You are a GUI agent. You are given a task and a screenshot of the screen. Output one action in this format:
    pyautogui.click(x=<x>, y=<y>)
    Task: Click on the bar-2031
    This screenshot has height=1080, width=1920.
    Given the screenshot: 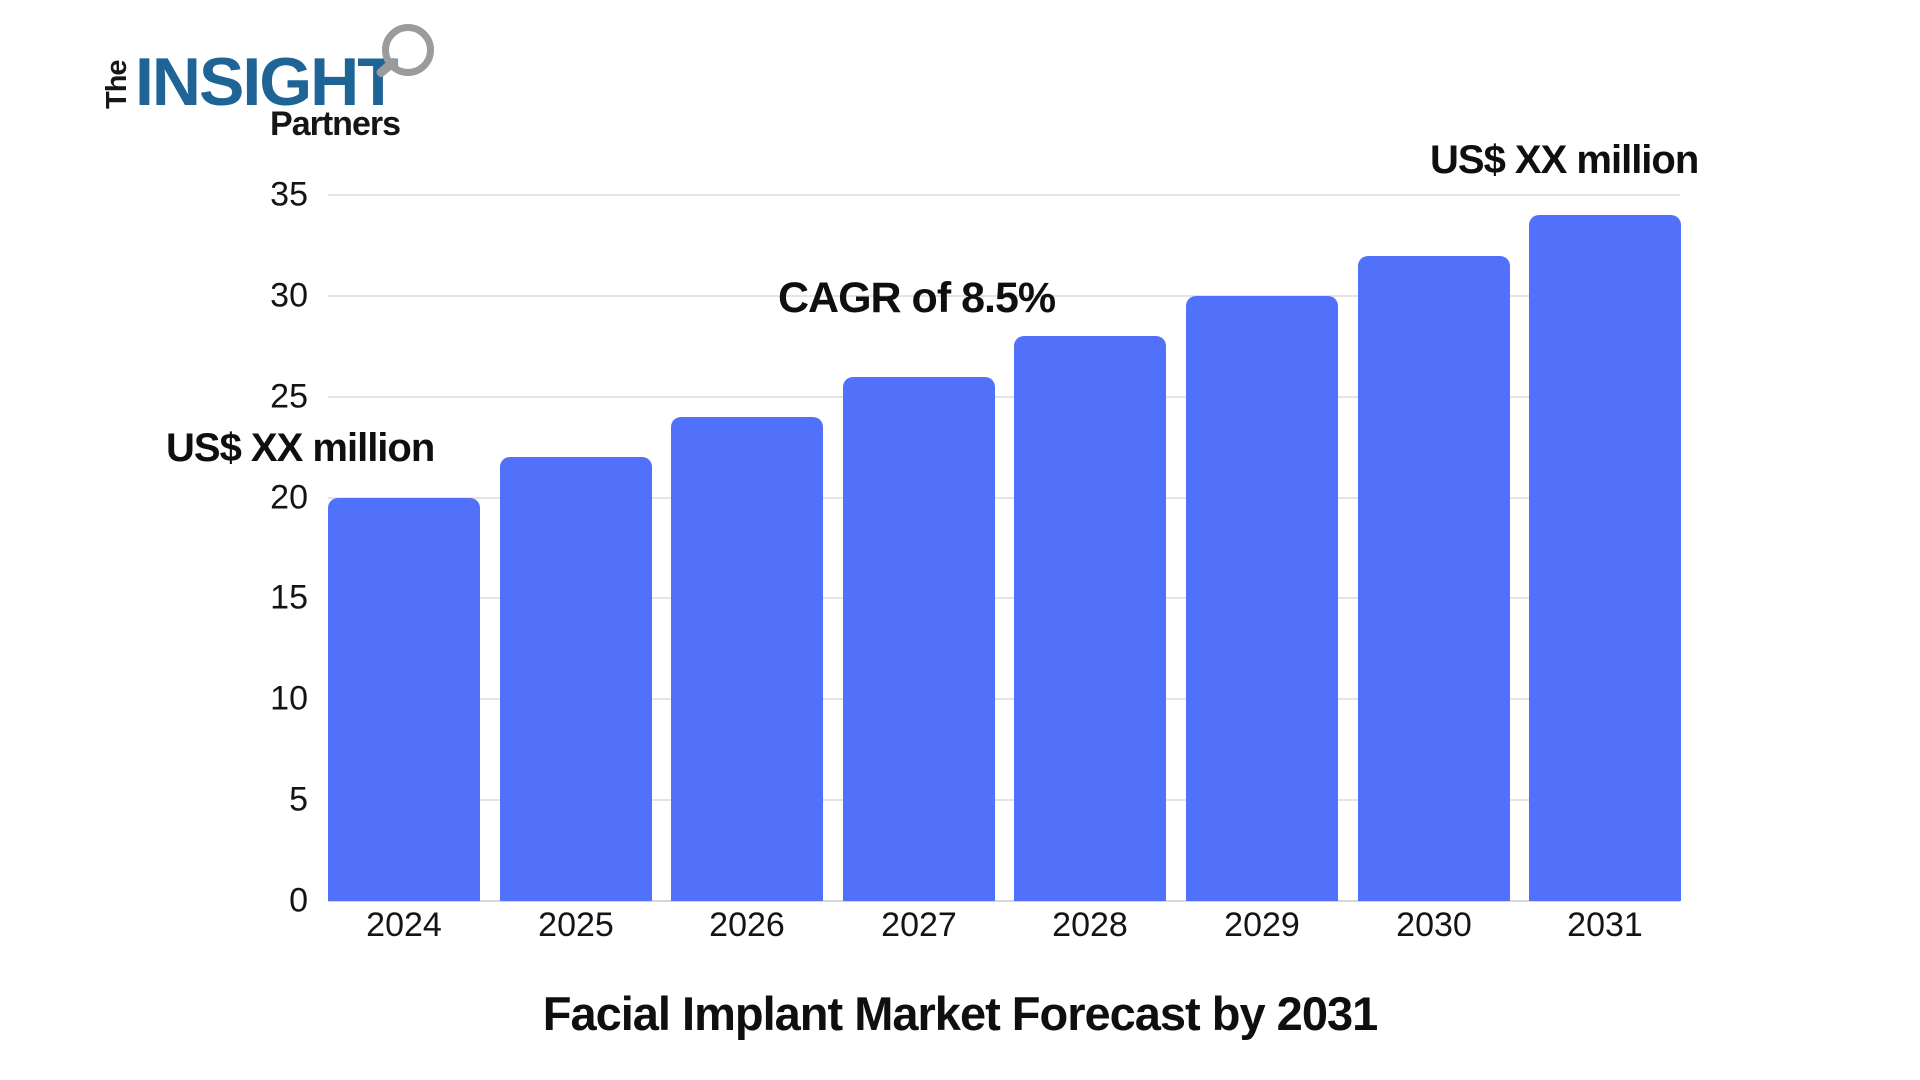 What is the action you would take?
    pyautogui.click(x=1605, y=558)
    